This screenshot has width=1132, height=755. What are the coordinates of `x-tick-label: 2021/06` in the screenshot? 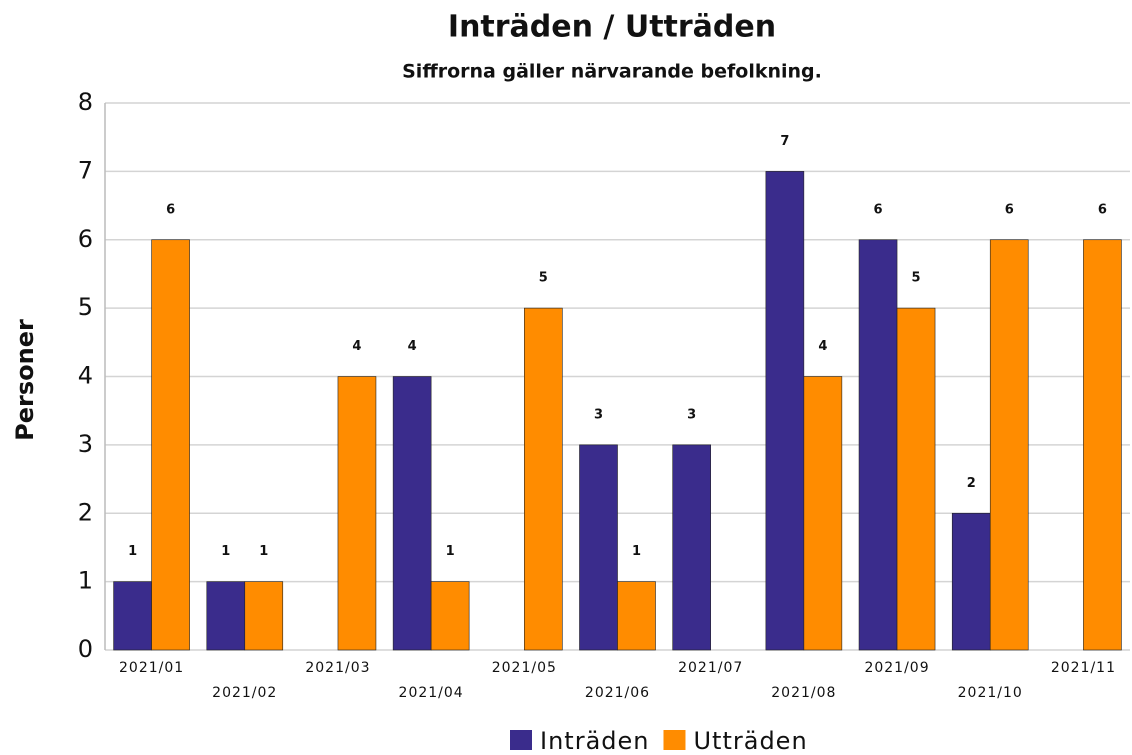 It's located at (617, 693).